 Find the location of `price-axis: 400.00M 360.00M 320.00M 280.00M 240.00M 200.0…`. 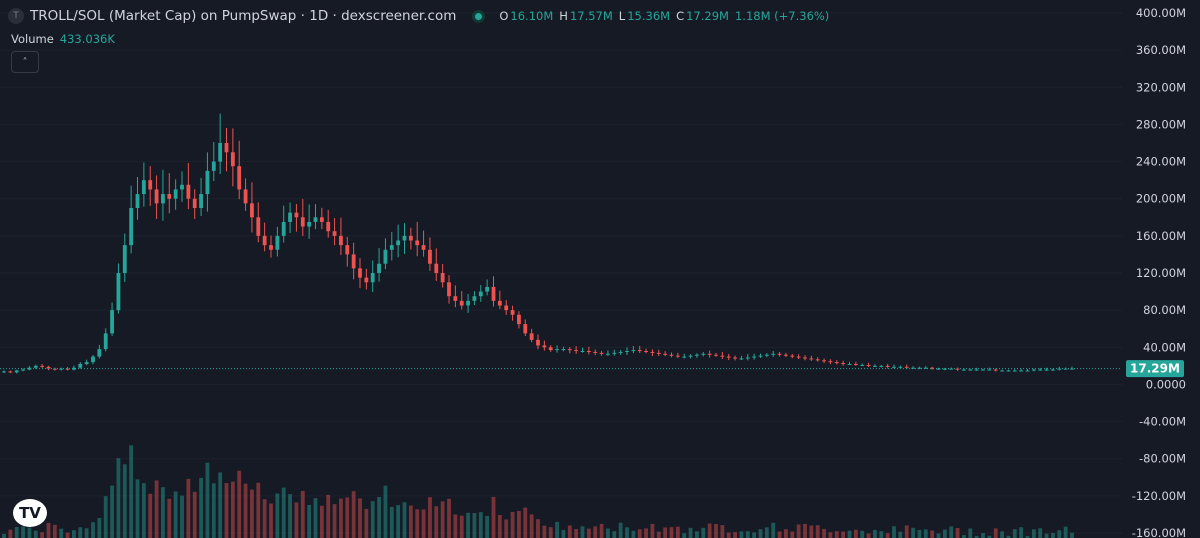

price-axis: 400.00M 360.00M 320.00M 280.00M 240.00M 200.0… is located at coordinates (1159, 272).